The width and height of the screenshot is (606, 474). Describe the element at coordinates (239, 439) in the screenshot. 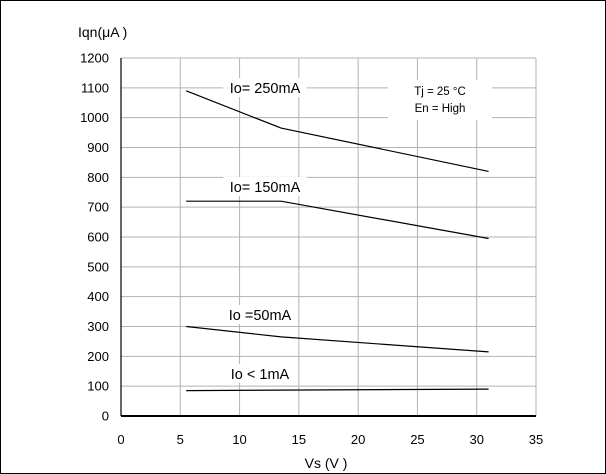

I see `x-tick-label: 10` at that location.